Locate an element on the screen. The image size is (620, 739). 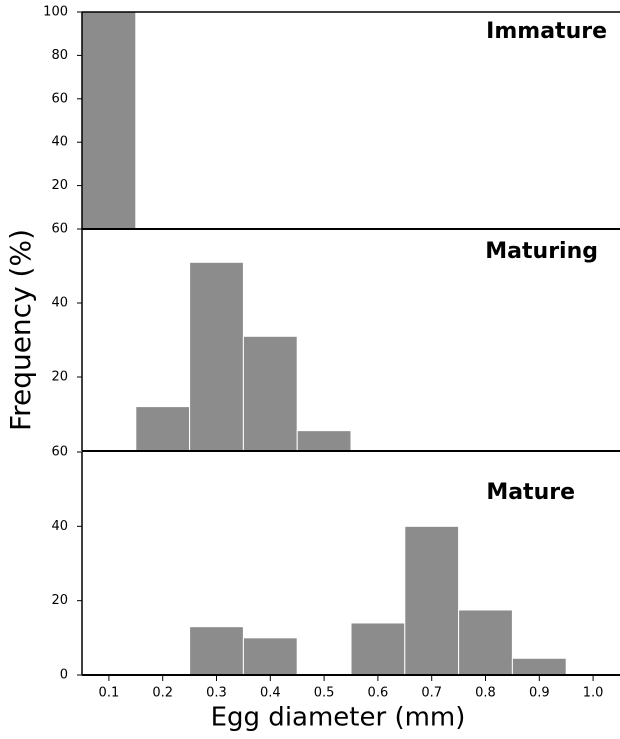
y-tick-label: 80 is located at coordinates (59, 55).